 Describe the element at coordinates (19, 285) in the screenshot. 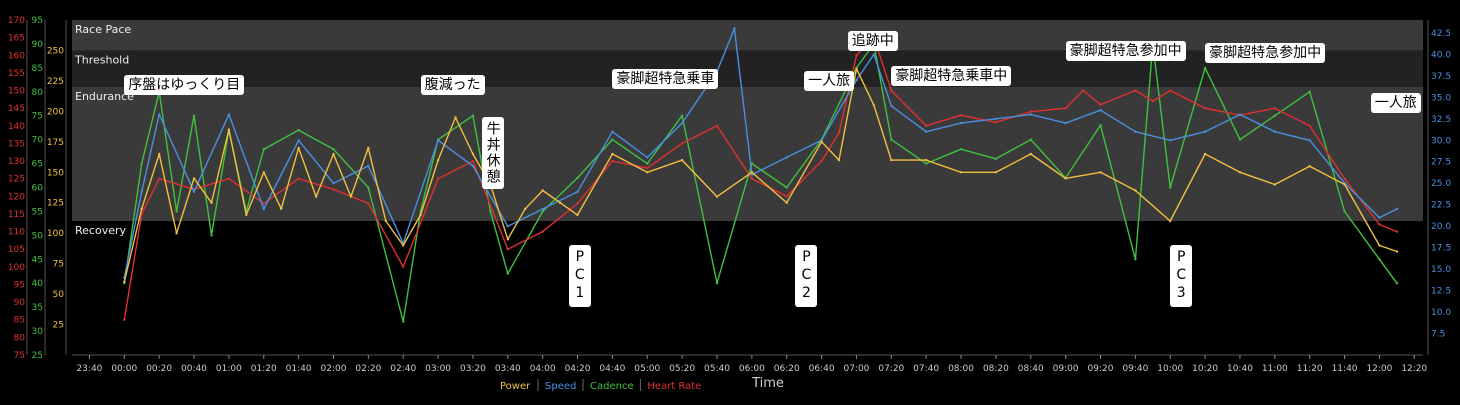

I see `hr-tick-label: 95` at that location.